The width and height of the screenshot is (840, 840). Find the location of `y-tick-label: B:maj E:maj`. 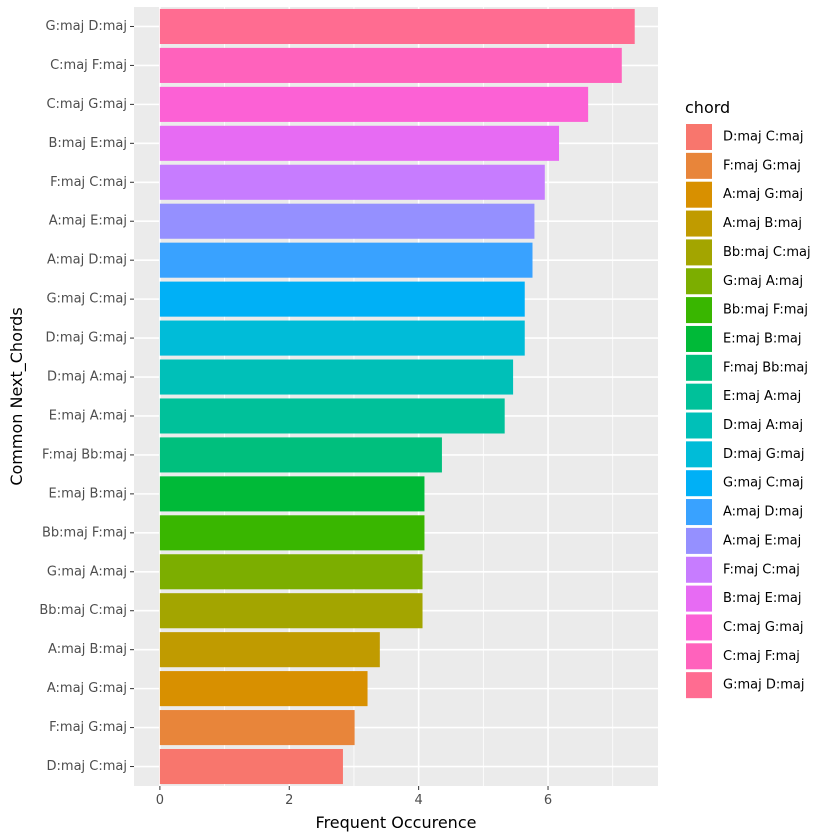

y-tick-label: B:maj E:maj is located at coordinates (87, 143).